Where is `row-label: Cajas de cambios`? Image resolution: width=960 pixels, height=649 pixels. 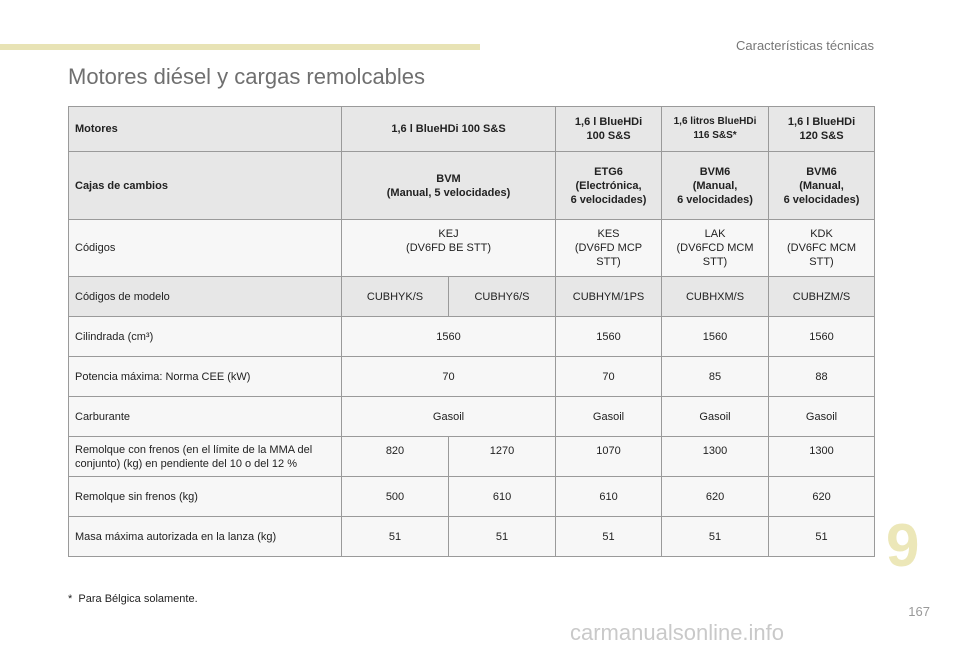
row-label: Cajas de cambios is located at coordinates (205, 185).